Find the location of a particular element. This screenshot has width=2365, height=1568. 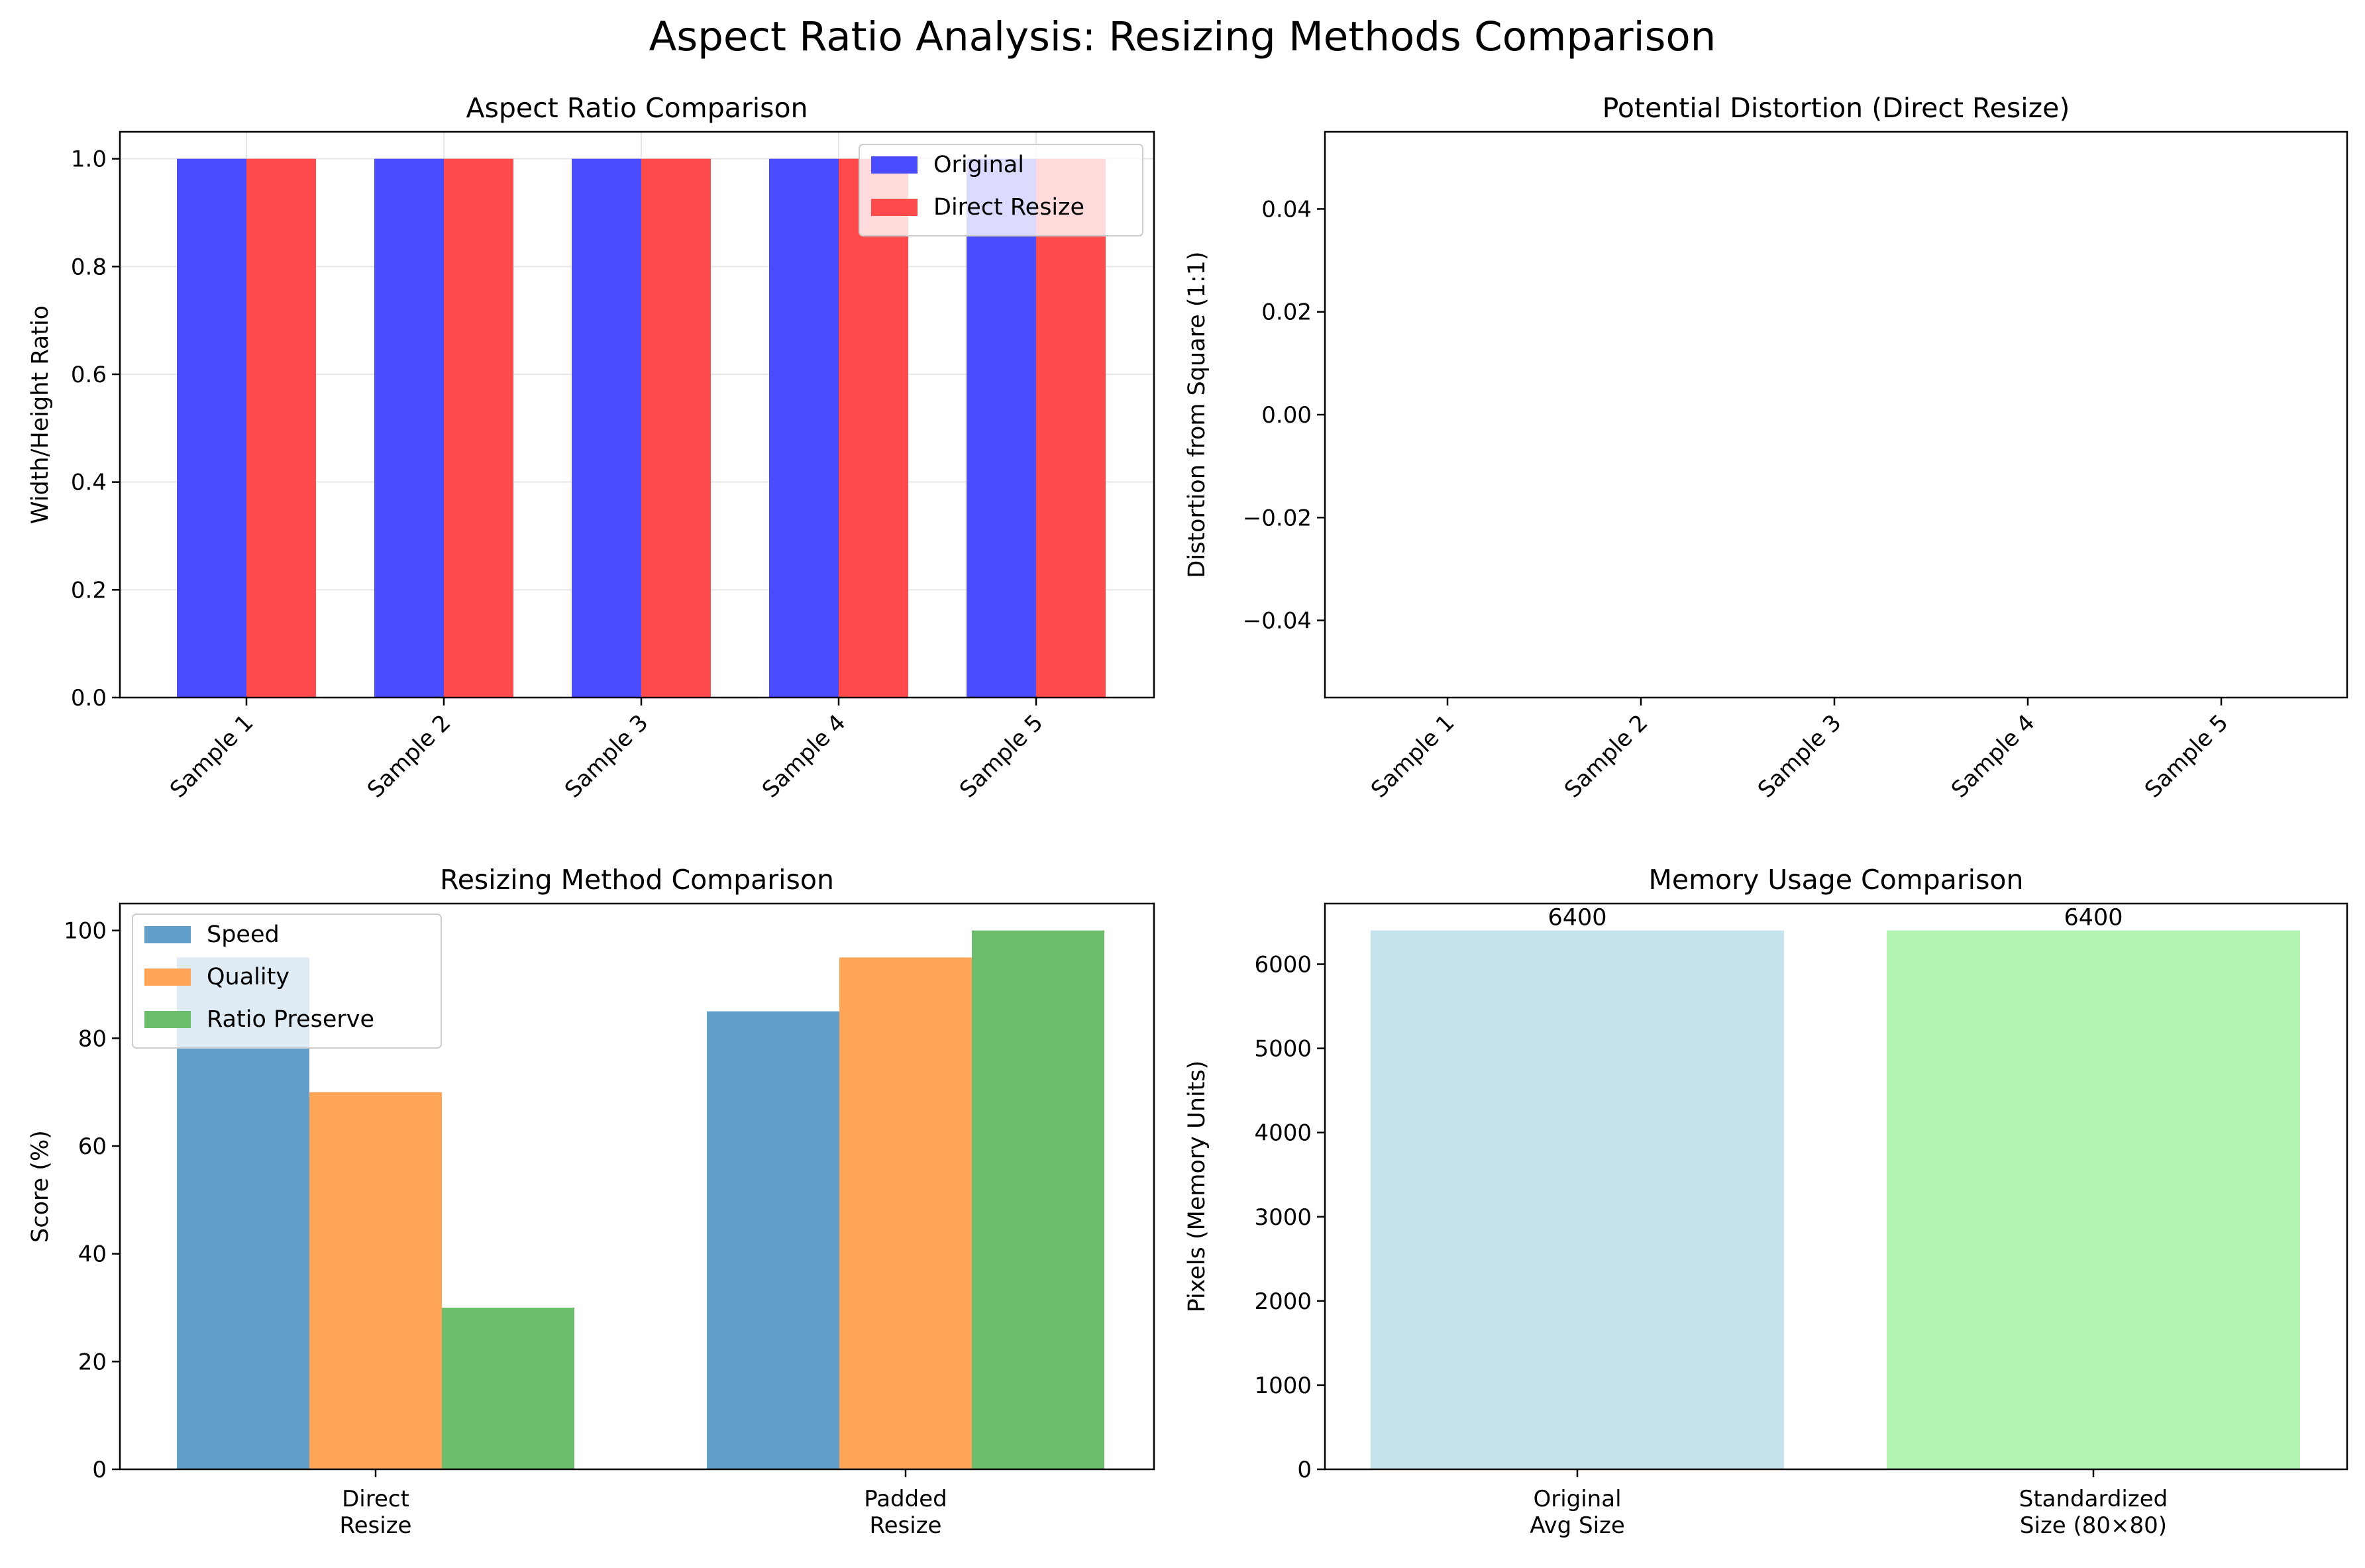

y-tick-label: 6000 is located at coordinates (1283, 965).